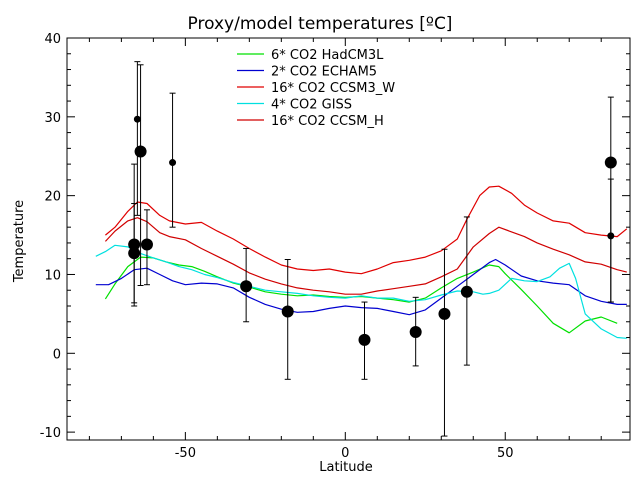 The image size is (635, 483). Describe the element at coordinates (52, 275) in the screenshot. I see `y-tick-label: 10` at that location.